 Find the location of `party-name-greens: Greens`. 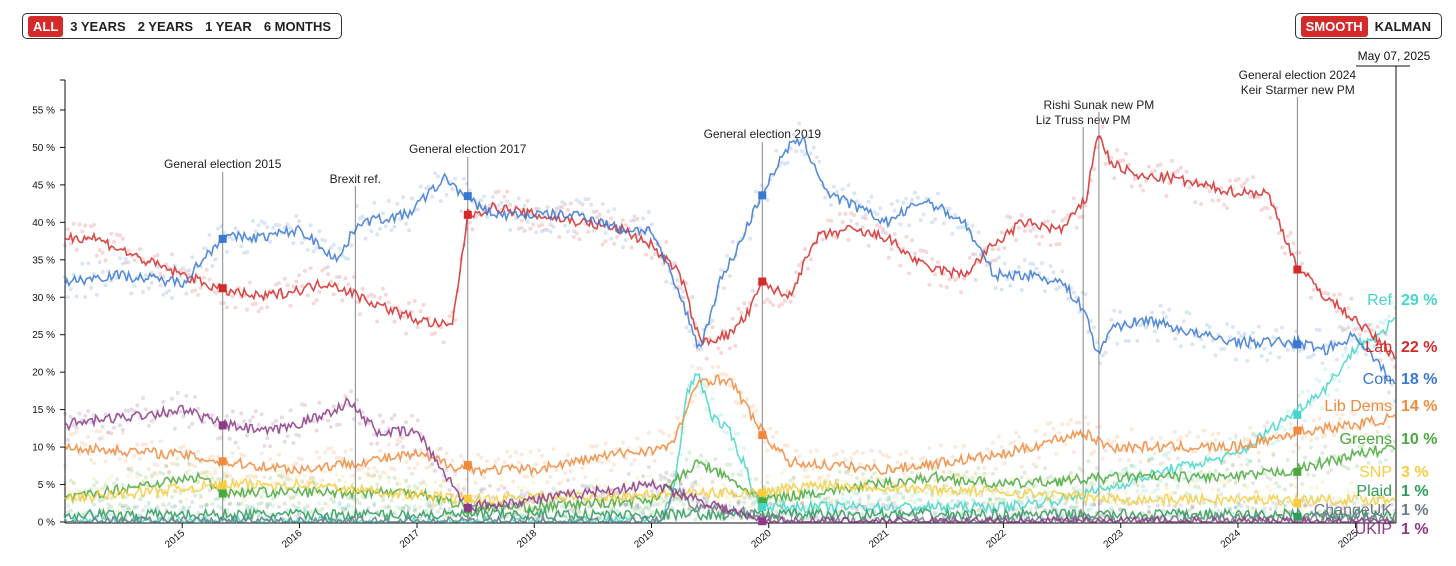

party-name-greens: Greens is located at coordinates (1366, 439).